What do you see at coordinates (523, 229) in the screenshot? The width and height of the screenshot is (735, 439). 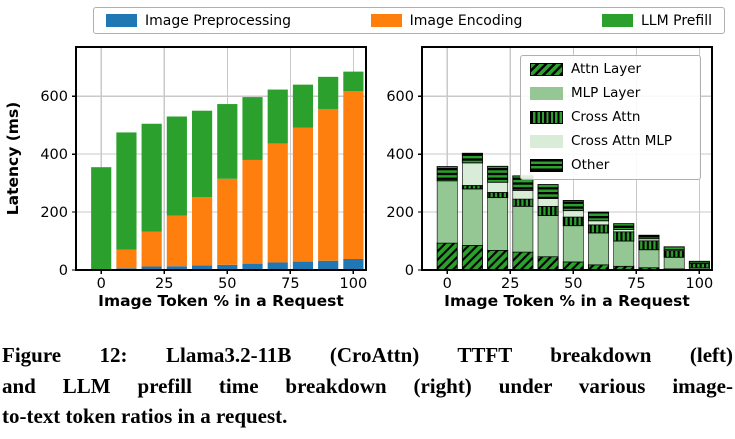 I see `bar-segment-mlp-layer-x30` at bounding box center [523, 229].